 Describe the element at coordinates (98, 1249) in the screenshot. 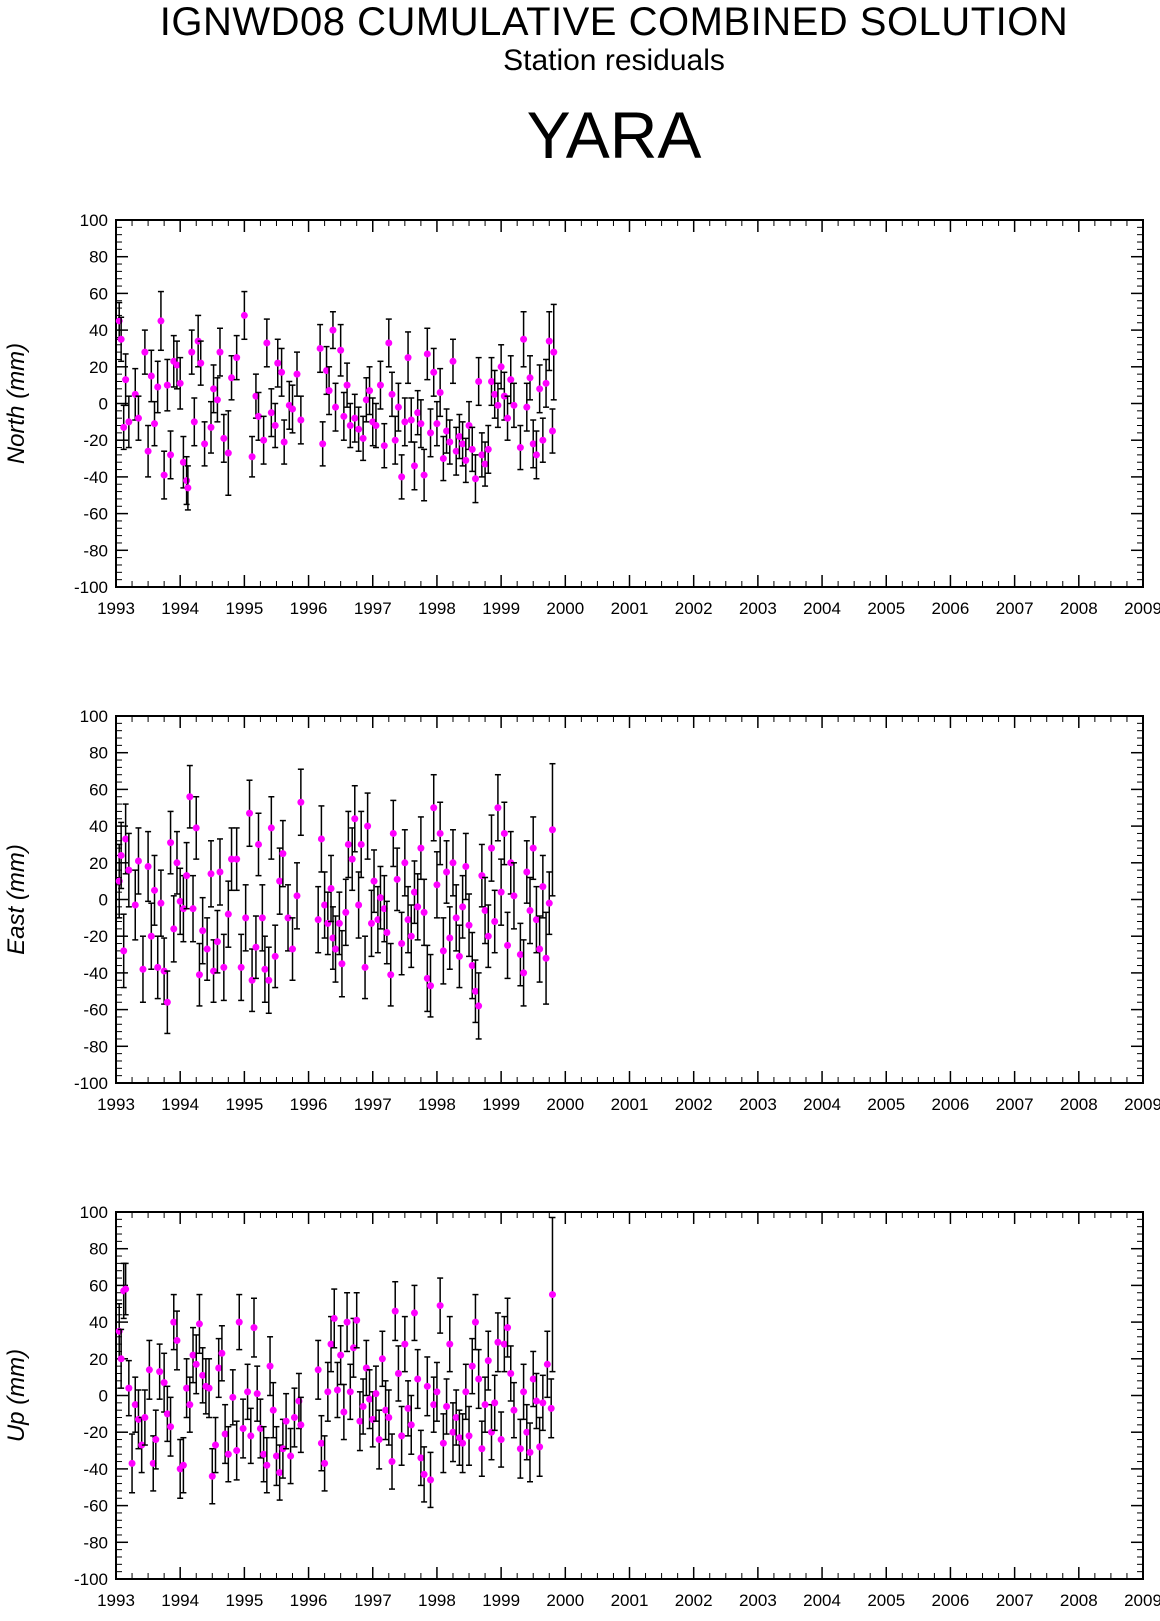

I see `y-tick-label: 80` at that location.